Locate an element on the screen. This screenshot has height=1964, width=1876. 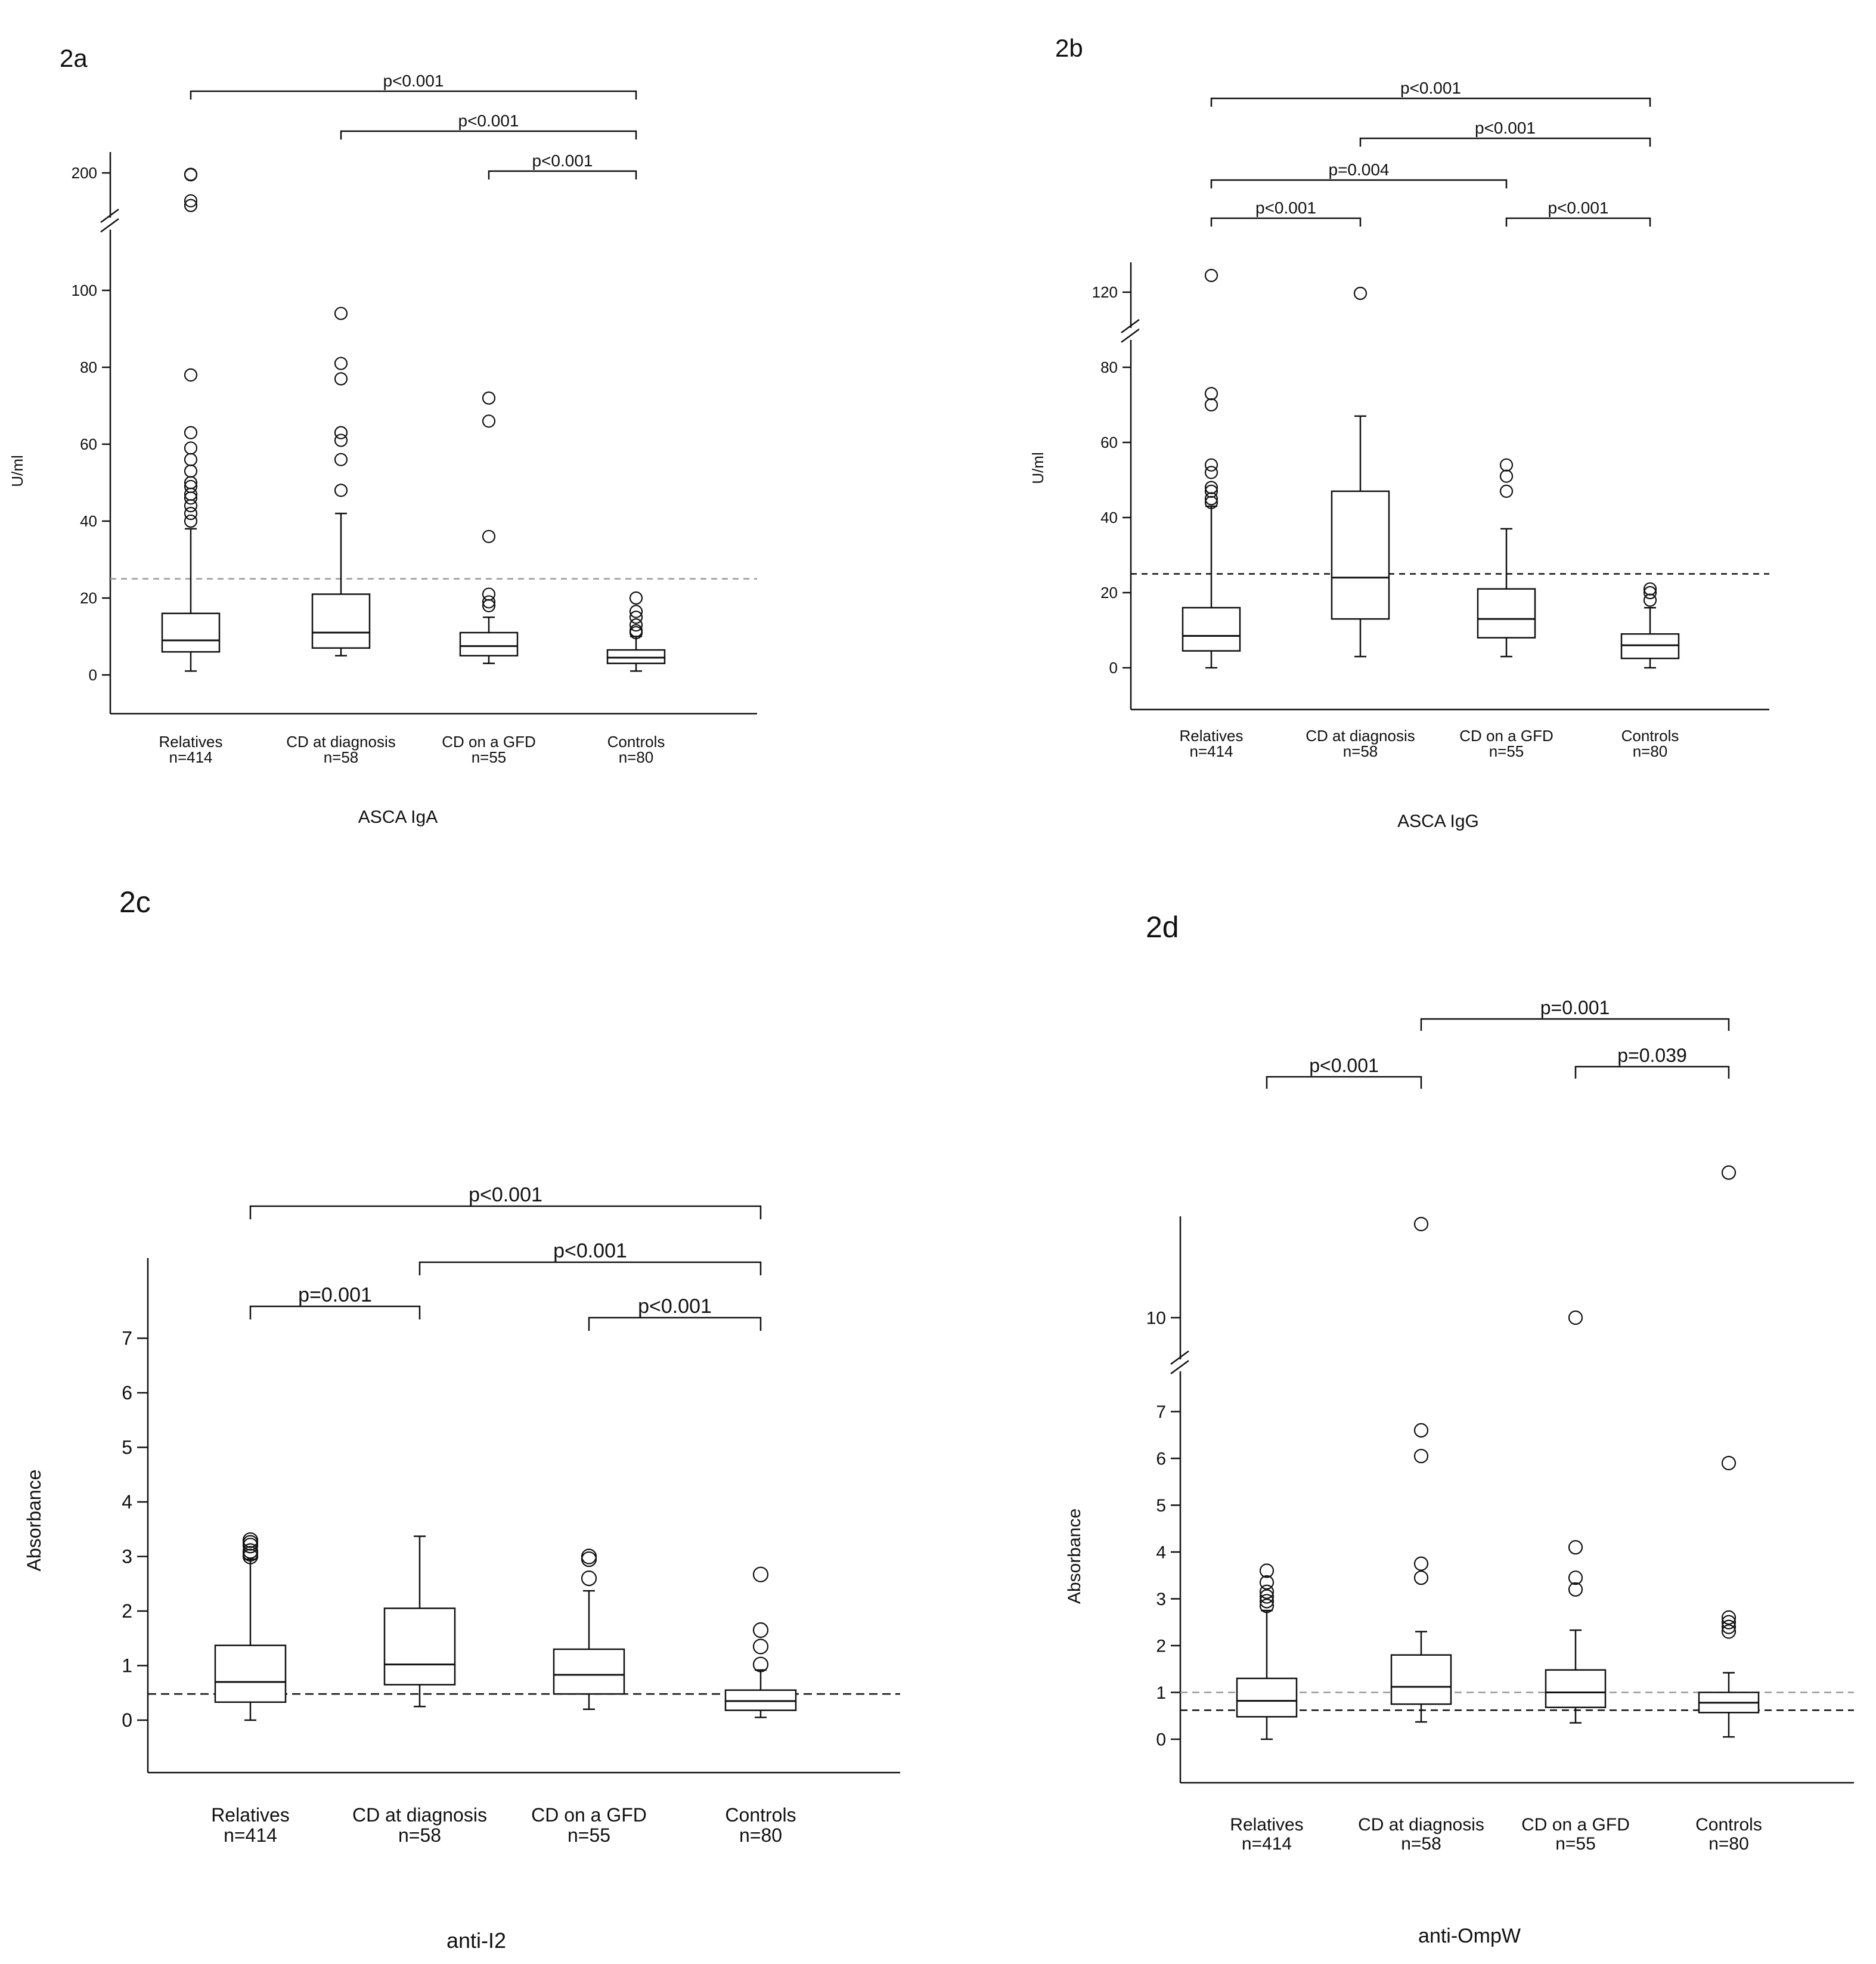
category-label: Relatives is located at coordinates (191, 742).